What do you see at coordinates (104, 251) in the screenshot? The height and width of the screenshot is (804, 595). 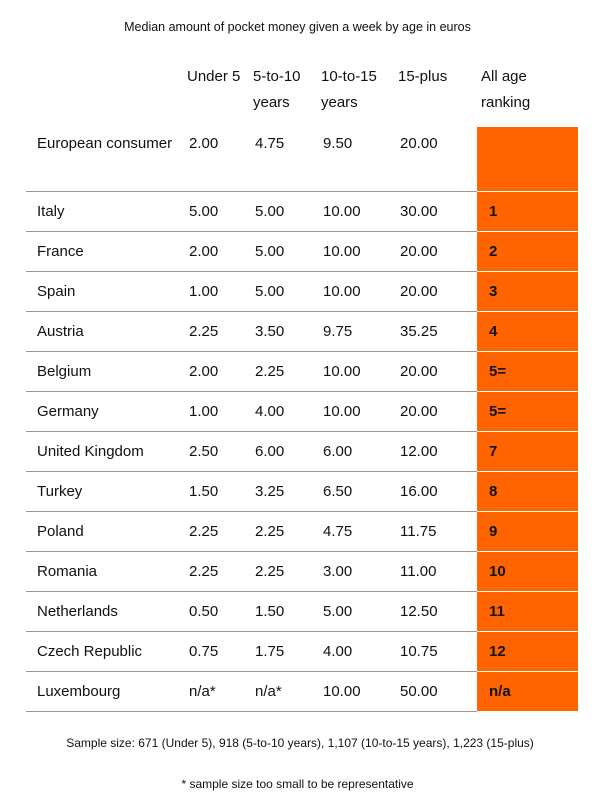 I see `country-cell: France` at bounding box center [104, 251].